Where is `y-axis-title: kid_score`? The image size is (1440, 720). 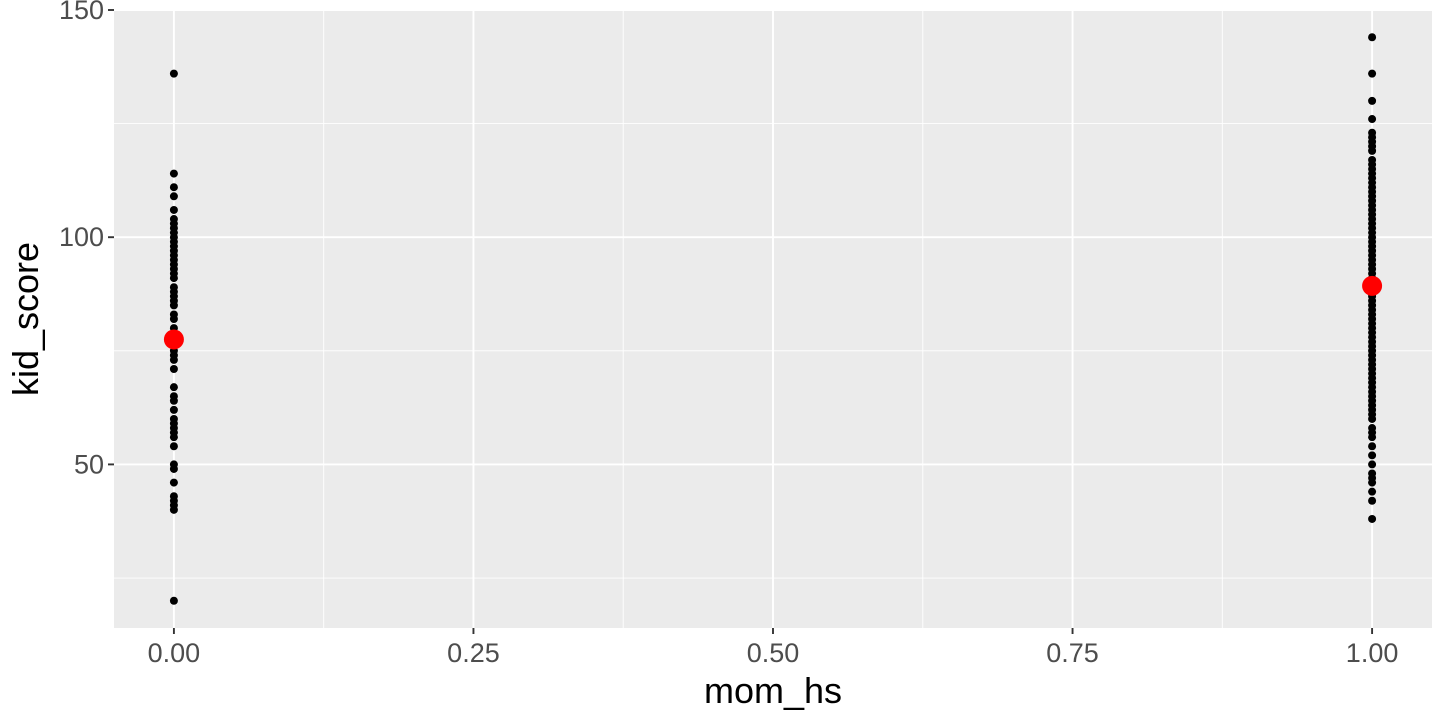
y-axis-title: kid_score is located at coordinates (25, 319).